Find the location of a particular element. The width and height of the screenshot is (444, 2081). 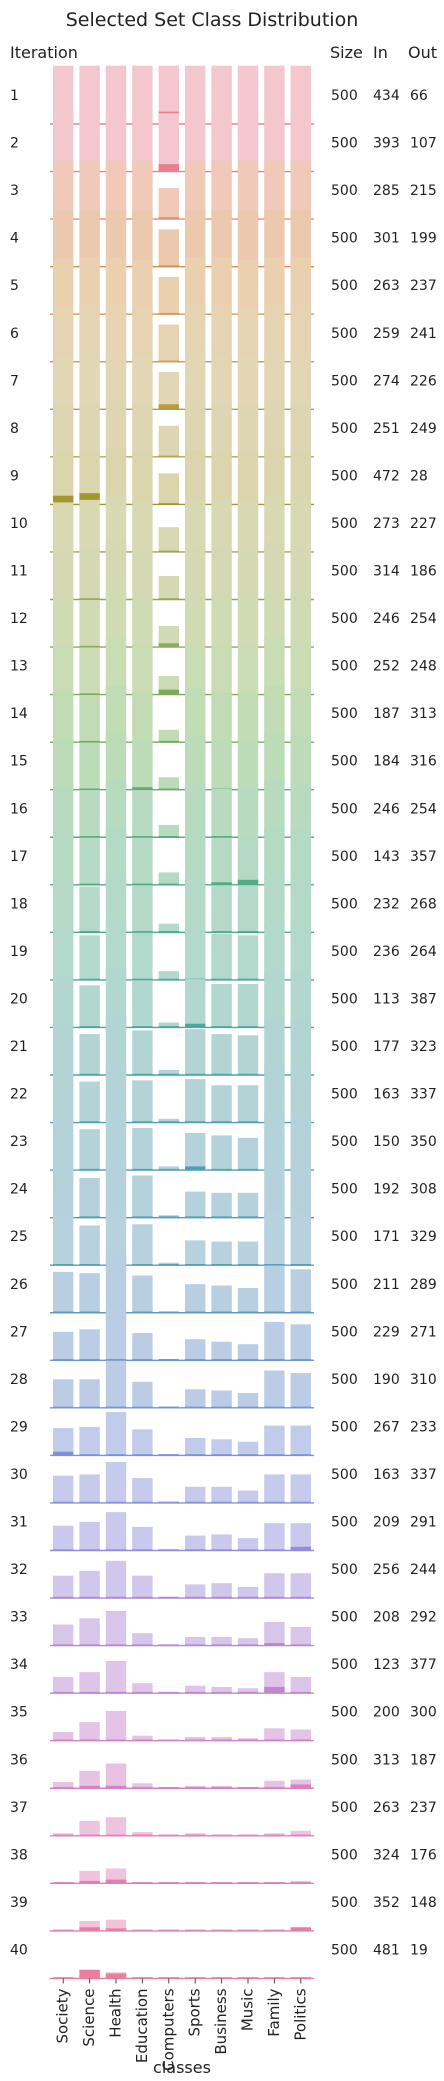

iteration-row: 19 500 236 264 is located at coordinates (223, 951).